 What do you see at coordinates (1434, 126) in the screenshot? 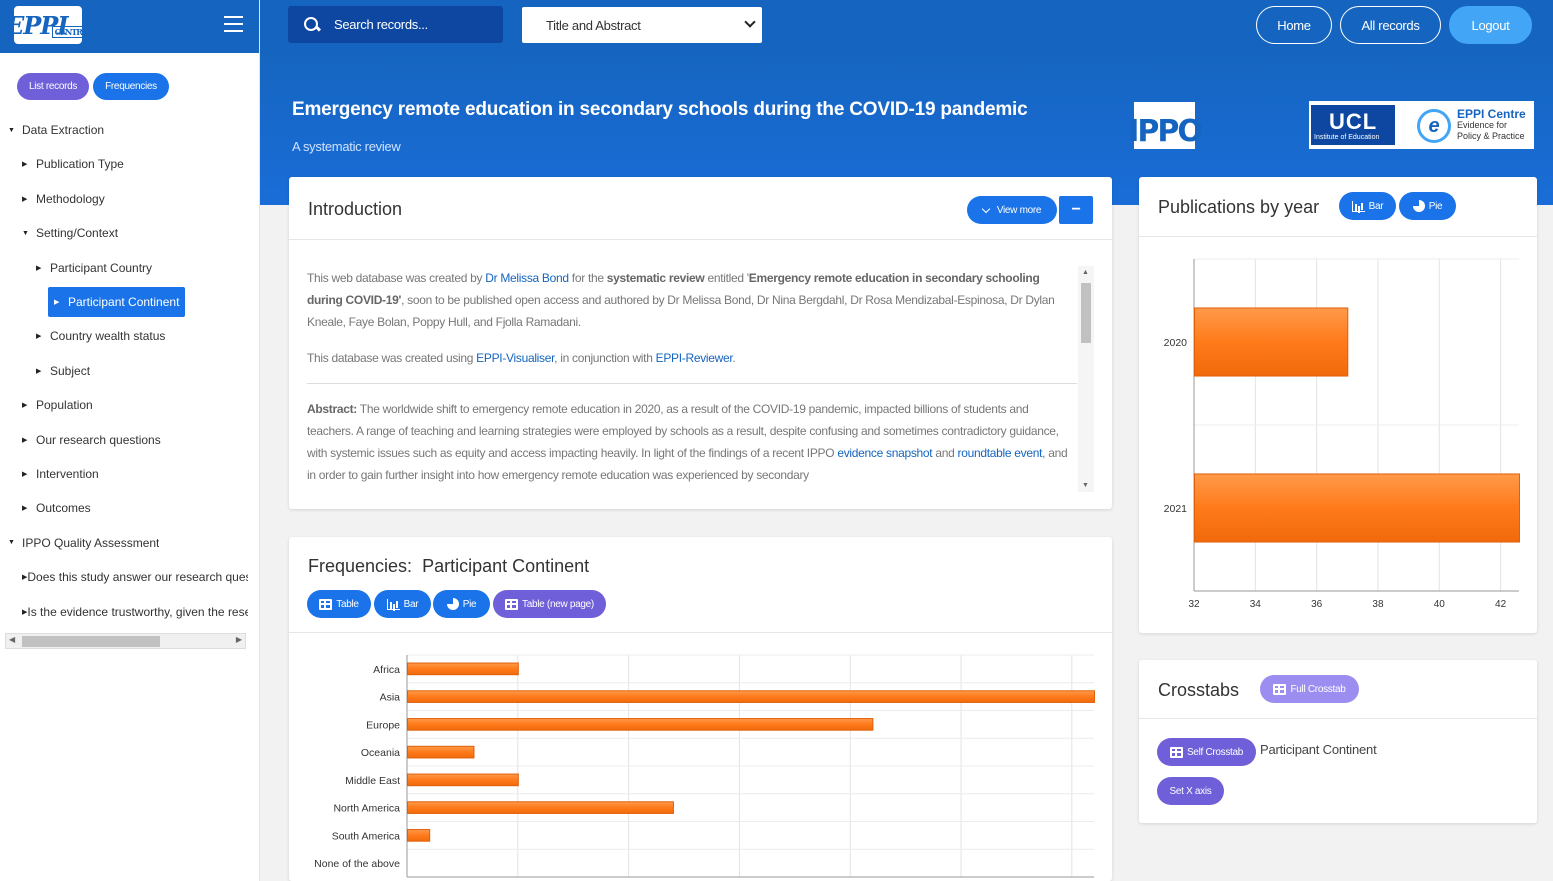
I see `eppi-circle-icon: e` at bounding box center [1434, 126].